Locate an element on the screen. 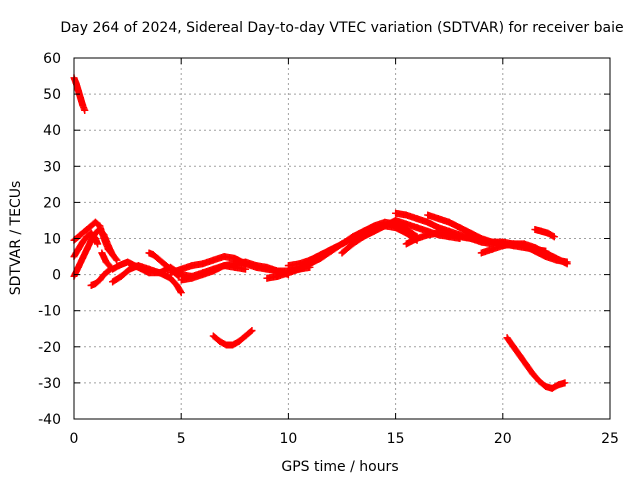 The width and height of the screenshot is (640, 480). y-tick-label: 10 is located at coordinates (52, 240).